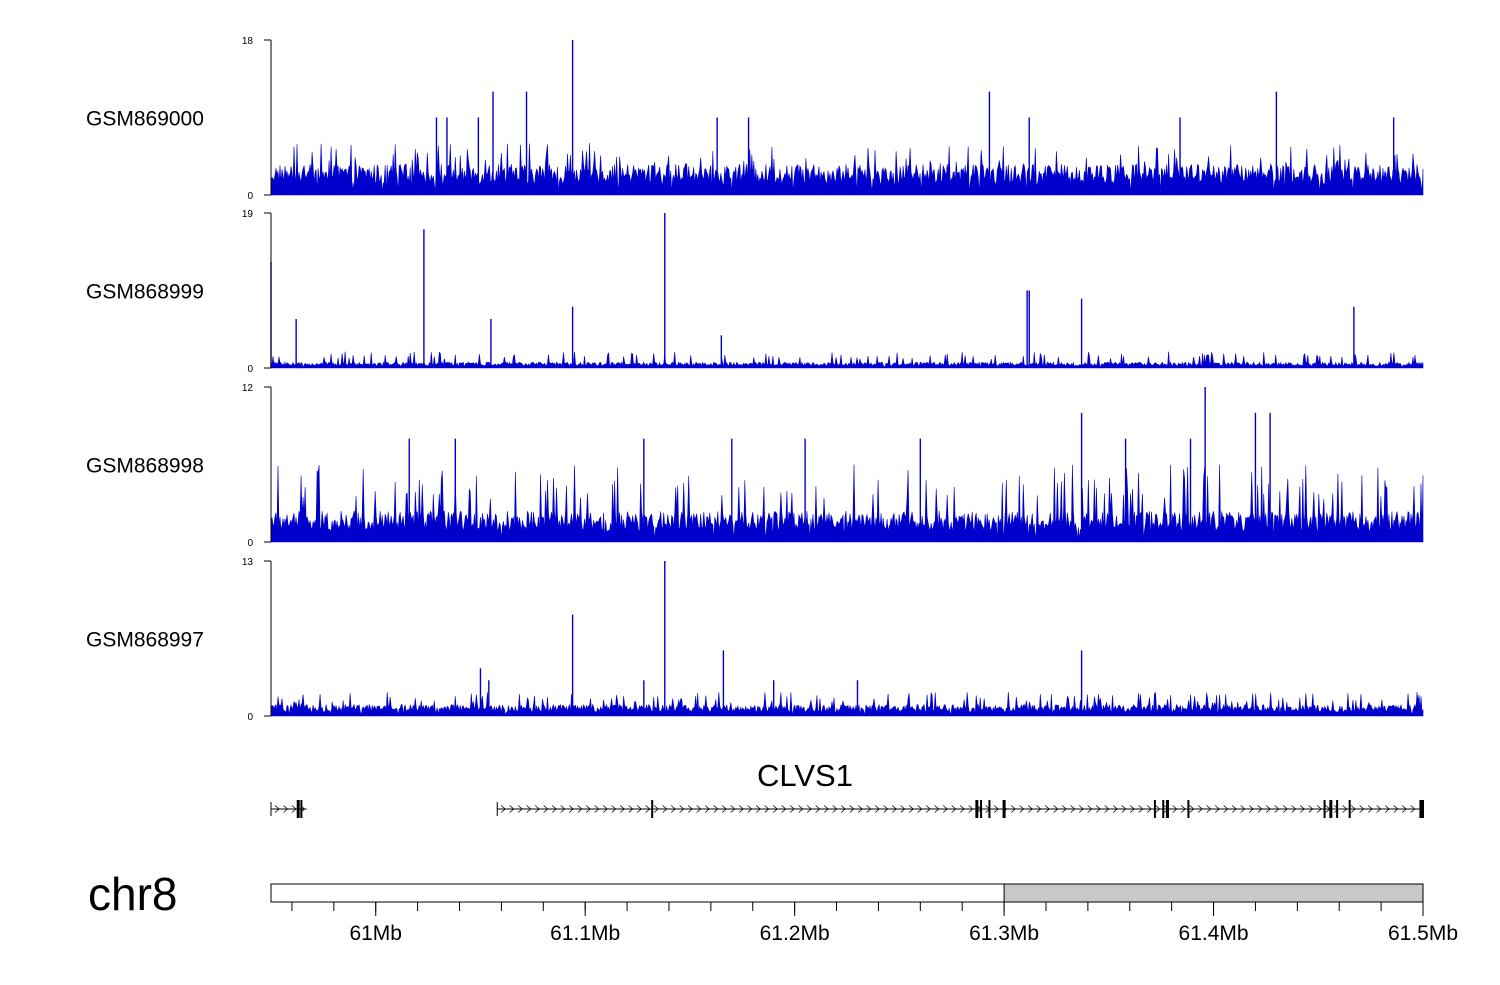  Describe the element at coordinates (805, 775) in the screenshot. I see `gene-label: CLVS1` at that location.